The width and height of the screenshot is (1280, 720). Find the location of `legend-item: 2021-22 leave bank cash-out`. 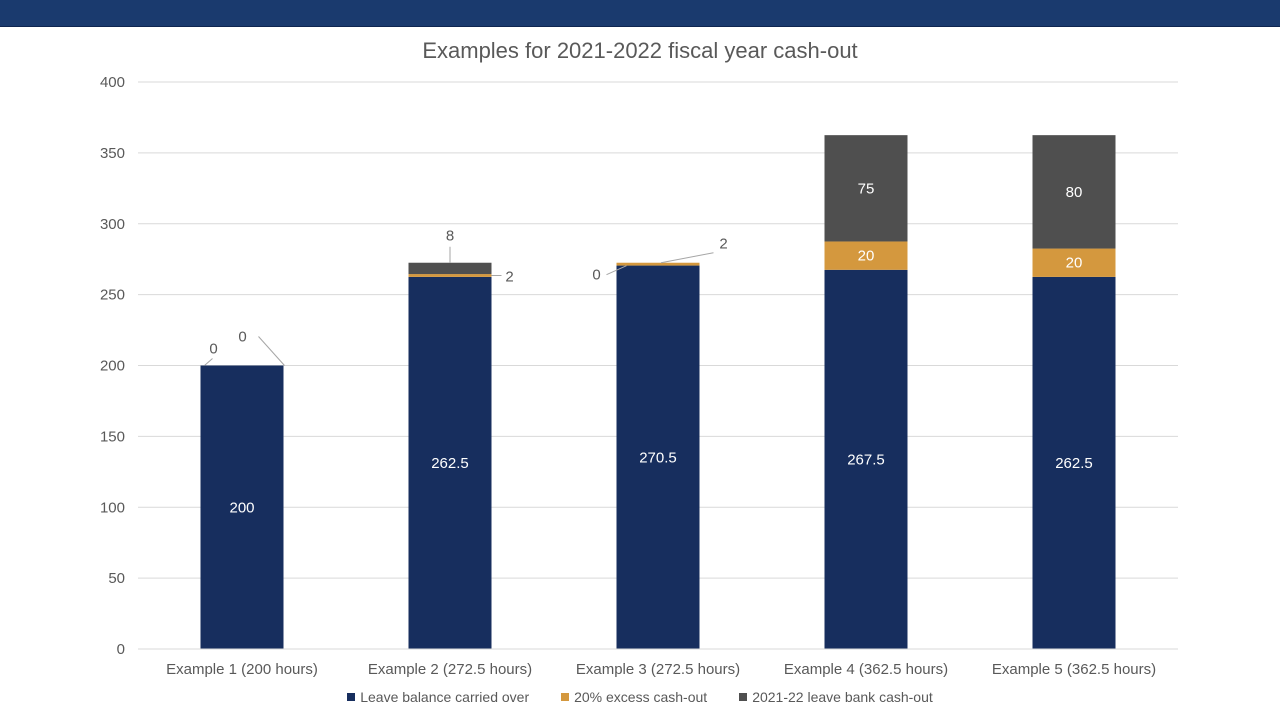

legend-item: 2021-22 leave bank cash-out is located at coordinates (836, 697).